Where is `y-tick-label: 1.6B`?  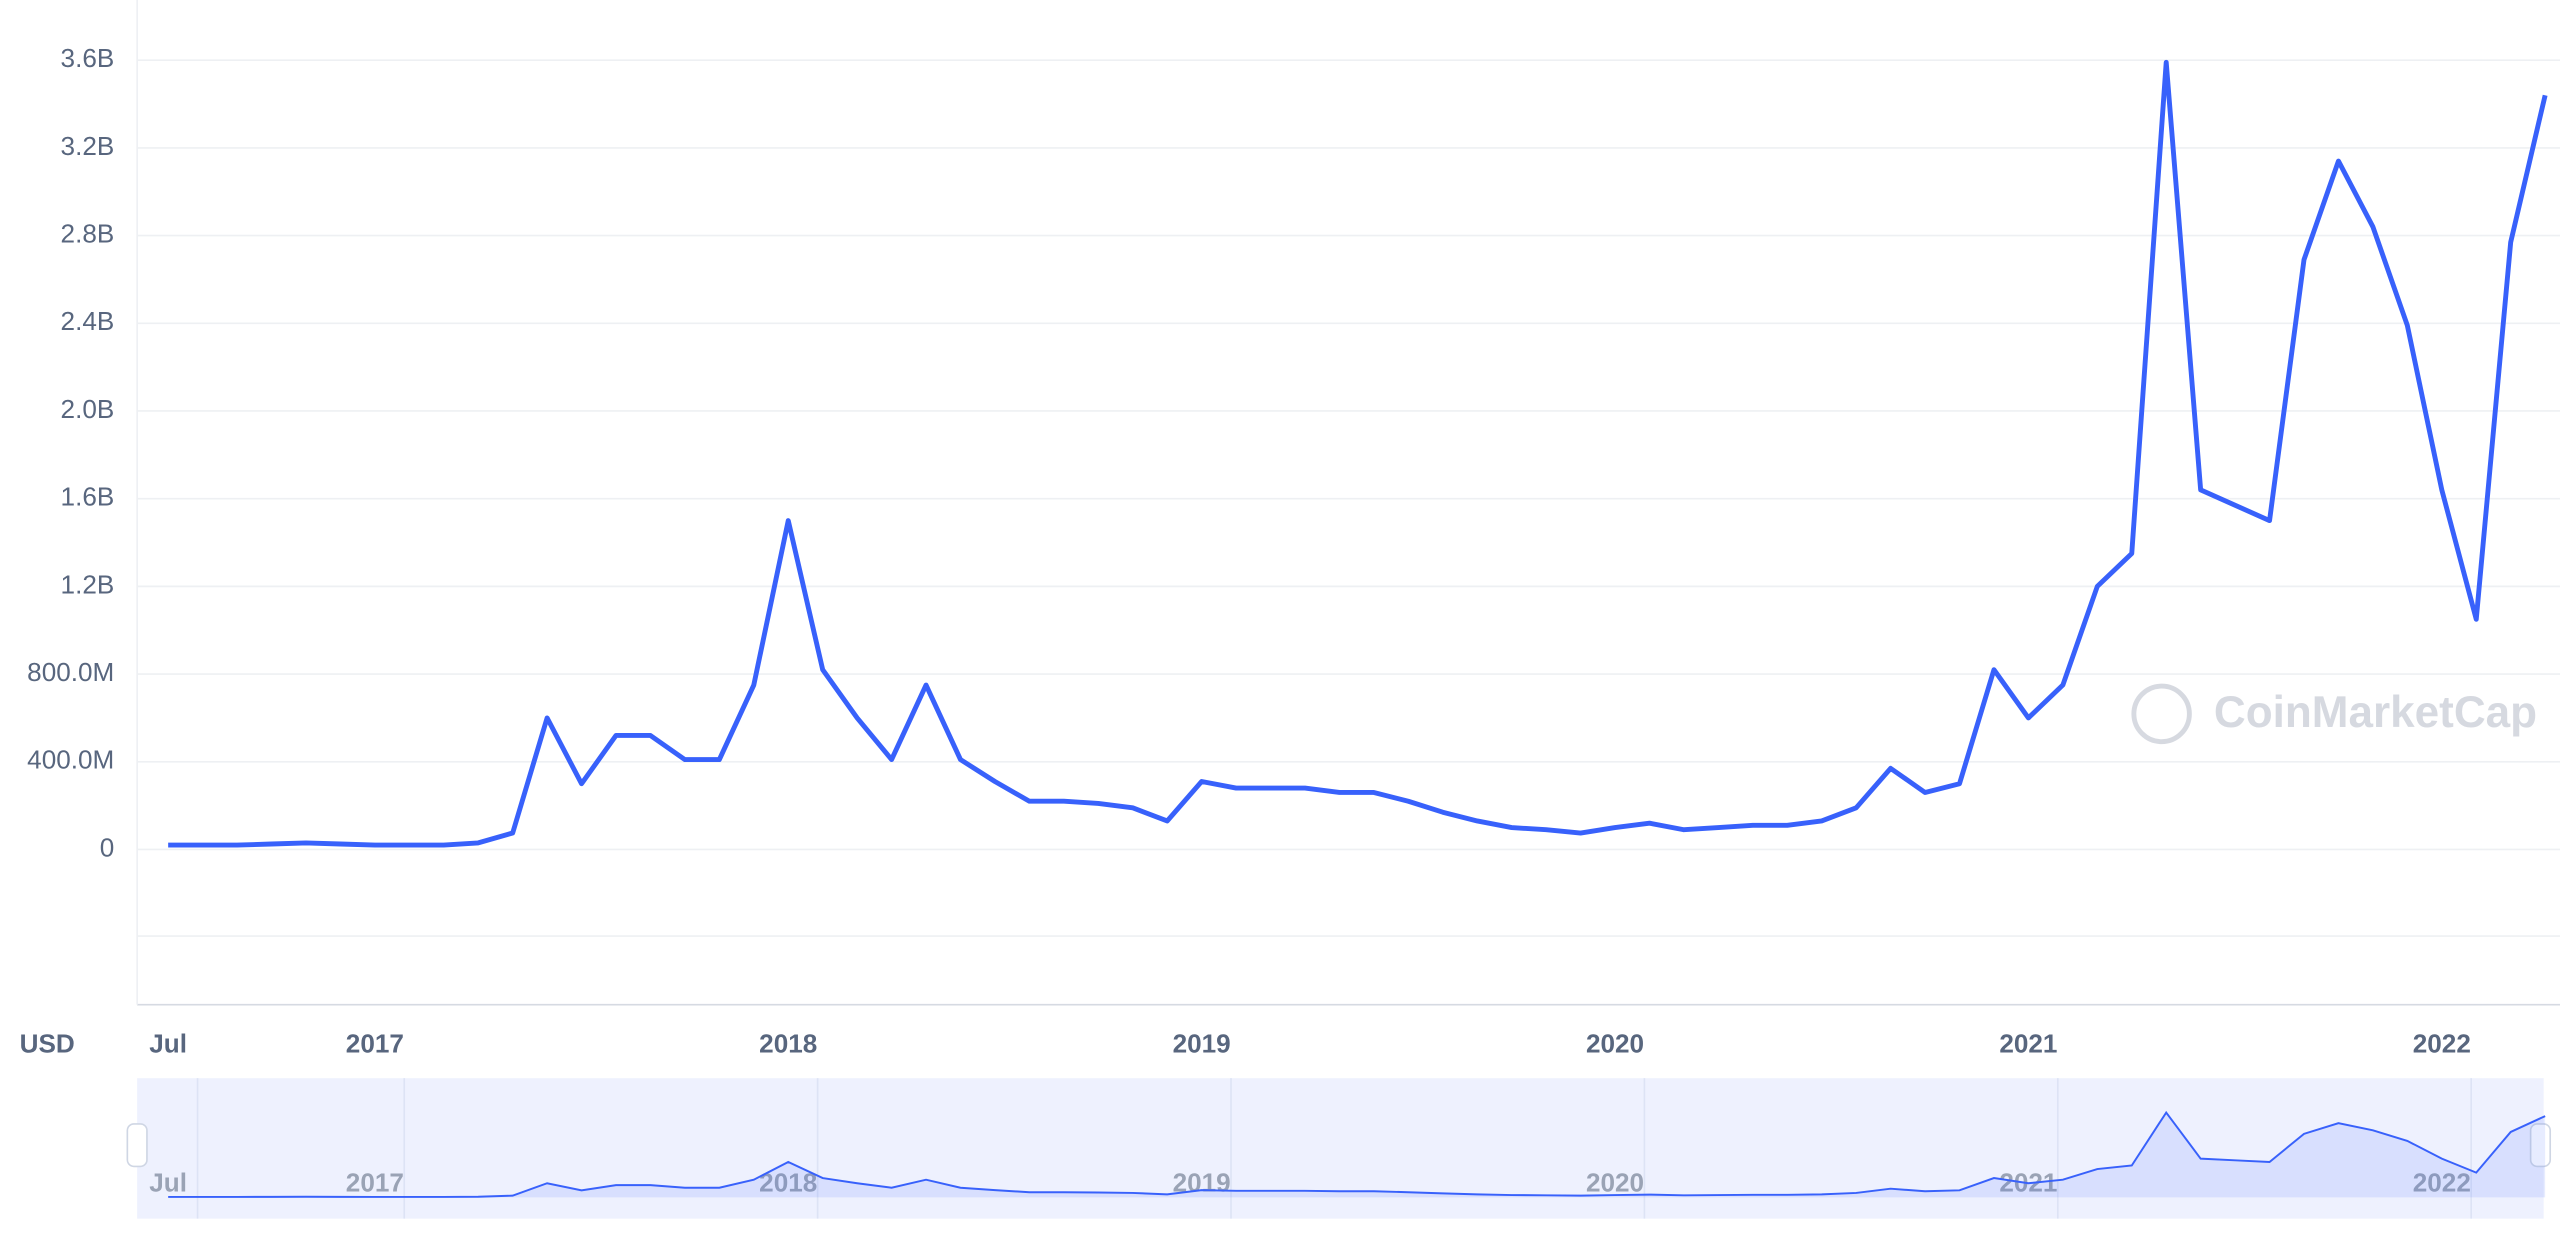
y-tick-label: 1.6B is located at coordinates (88, 497).